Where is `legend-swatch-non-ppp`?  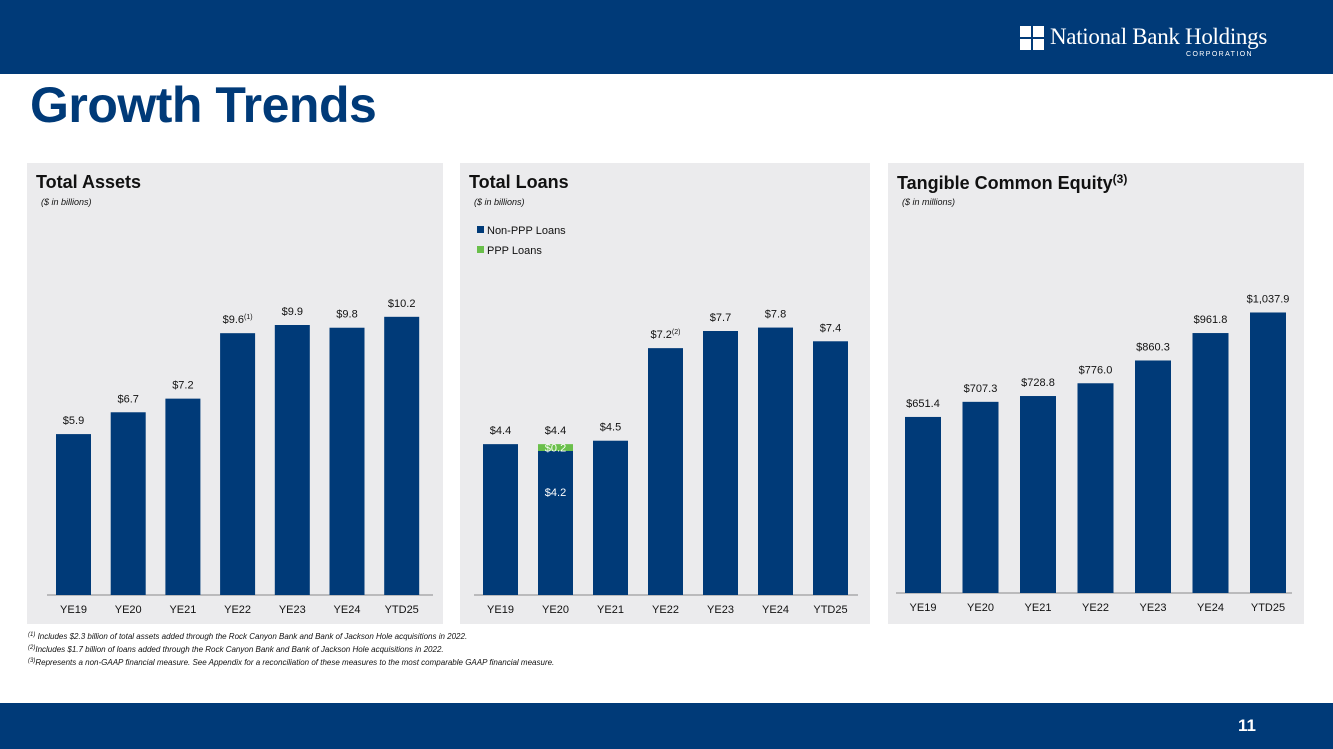
legend-swatch-non-ppp is located at coordinates (480, 229).